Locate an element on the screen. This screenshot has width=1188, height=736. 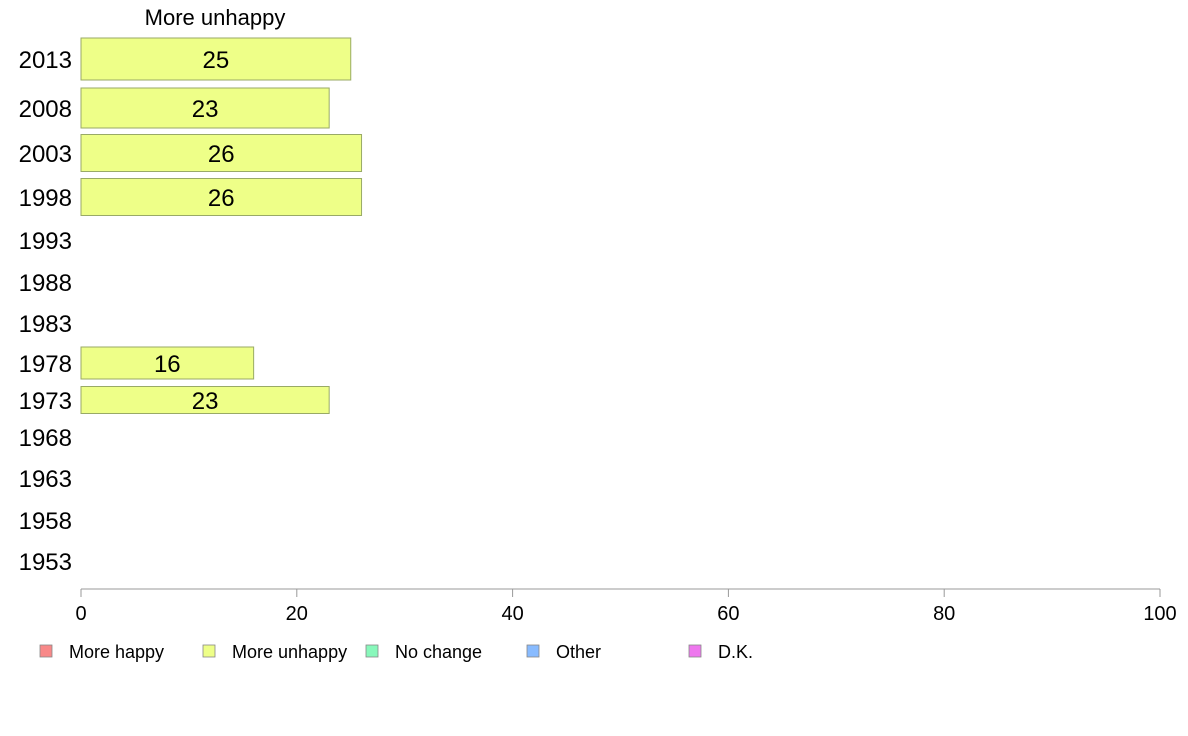
legend-label: No change is located at coordinates (438, 652).